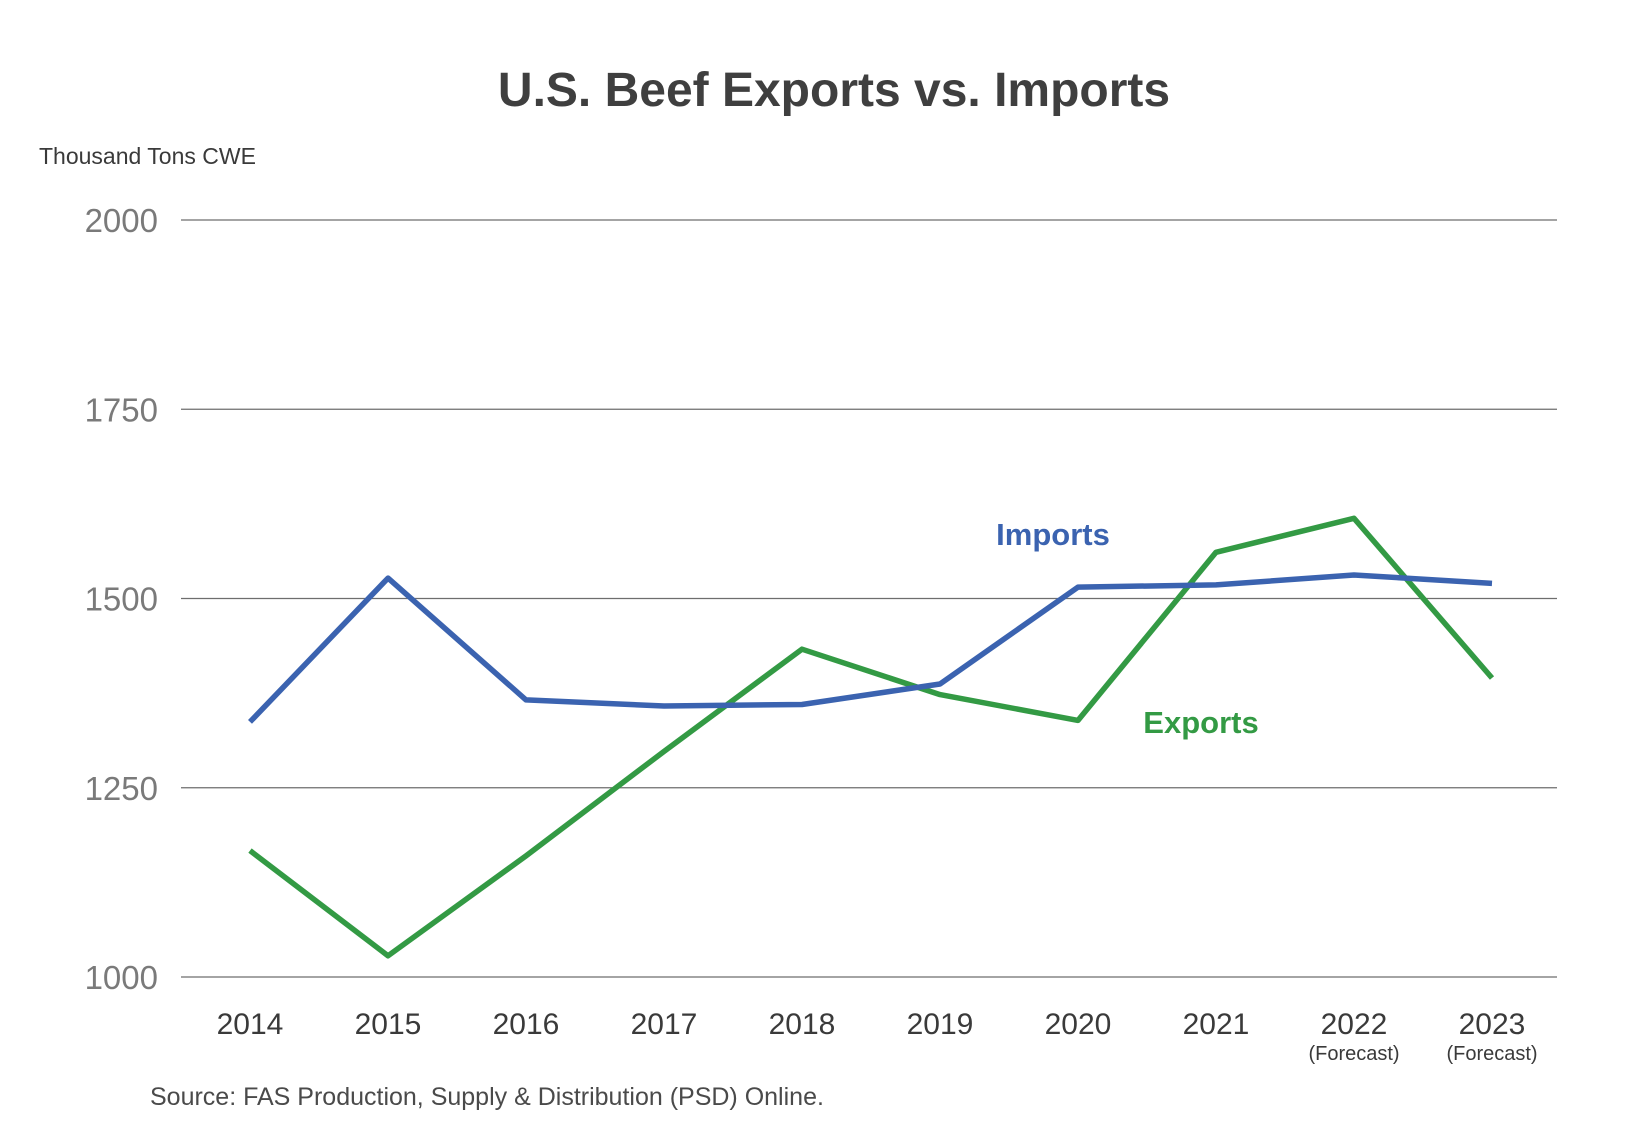 The image size is (1651, 1134). I want to click on y-axis-ticks: 2000 1750 1500 1250 1000, so click(121, 599).